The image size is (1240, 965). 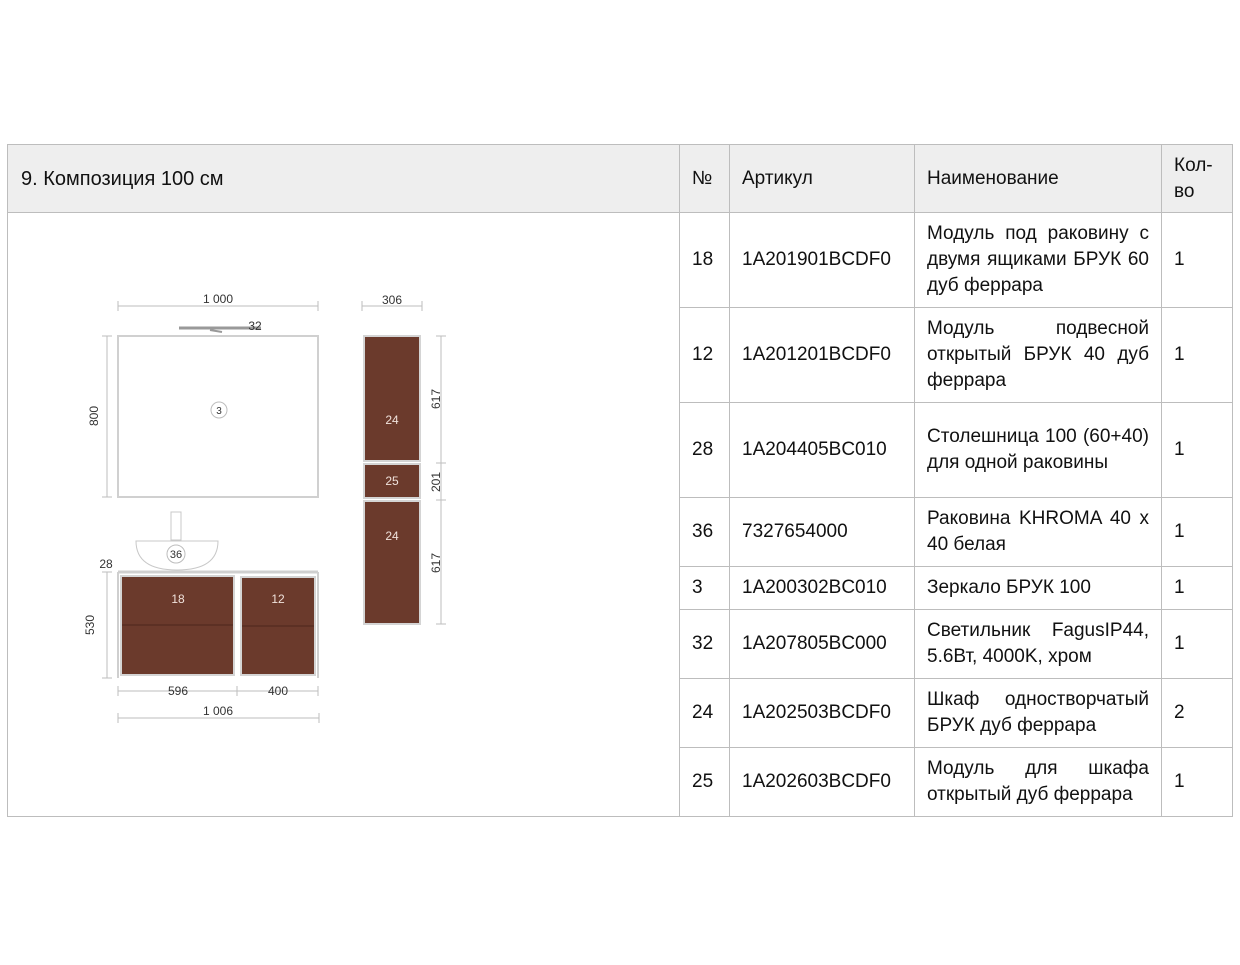 I want to click on row-article: 1A201901BCDF0, so click(x=822, y=260).